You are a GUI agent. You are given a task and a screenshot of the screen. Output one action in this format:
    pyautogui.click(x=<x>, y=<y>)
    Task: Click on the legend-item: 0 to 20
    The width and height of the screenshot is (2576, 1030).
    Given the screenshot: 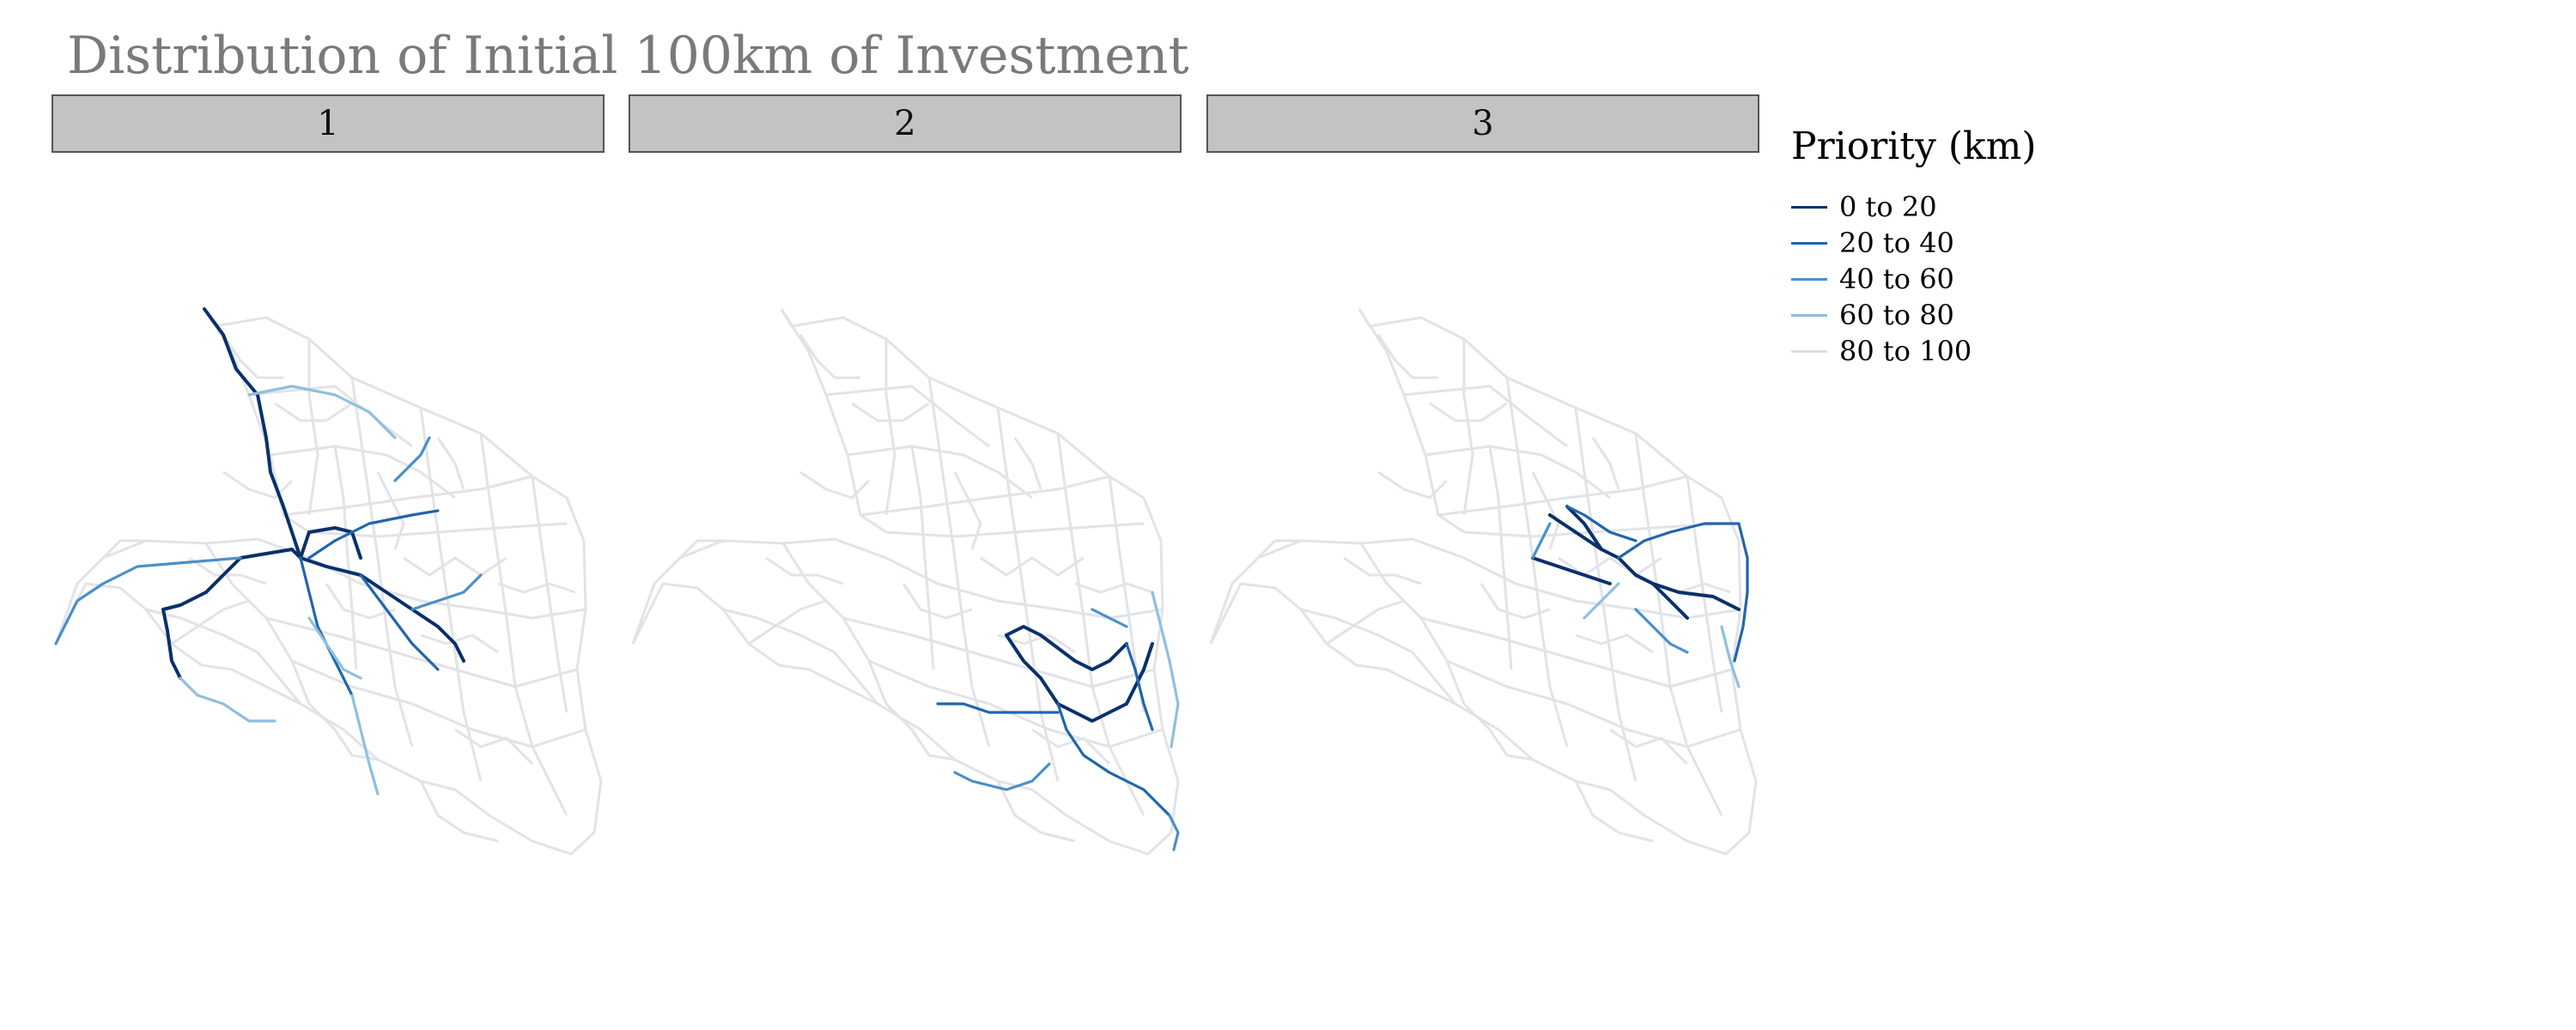 What is the action you would take?
    pyautogui.click(x=1914, y=207)
    